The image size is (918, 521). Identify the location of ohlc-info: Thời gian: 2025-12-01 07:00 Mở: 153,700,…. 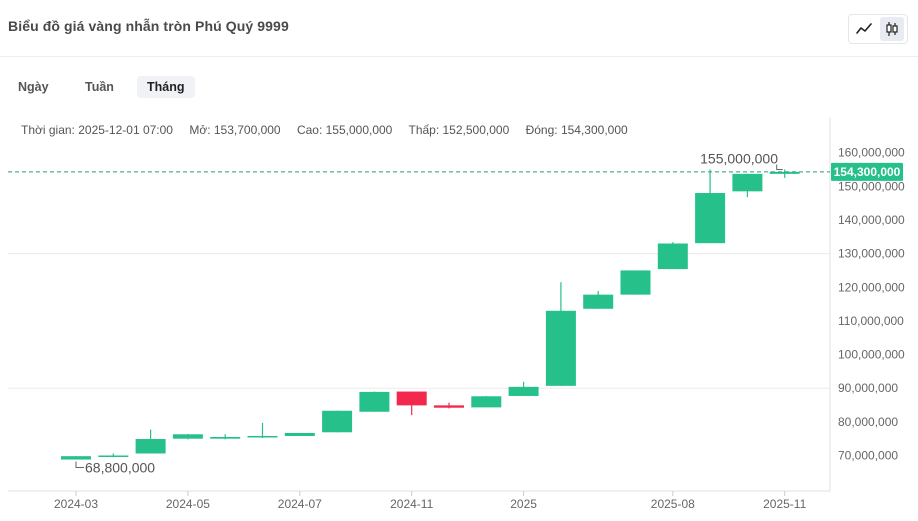
(331, 130).